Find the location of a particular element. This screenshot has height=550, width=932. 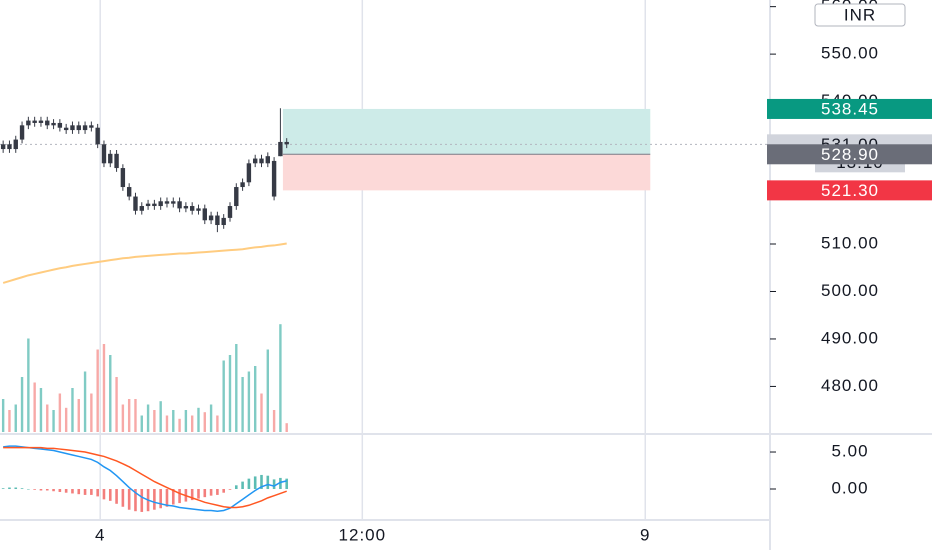

currency-label: INR is located at coordinates (860, 14).